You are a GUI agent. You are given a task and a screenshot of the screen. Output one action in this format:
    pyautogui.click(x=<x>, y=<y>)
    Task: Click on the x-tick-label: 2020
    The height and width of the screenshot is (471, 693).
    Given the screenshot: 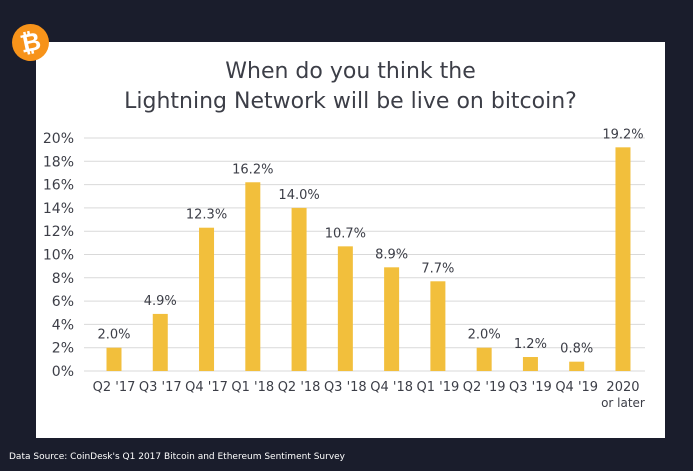 What is the action you would take?
    pyautogui.click(x=622, y=387)
    